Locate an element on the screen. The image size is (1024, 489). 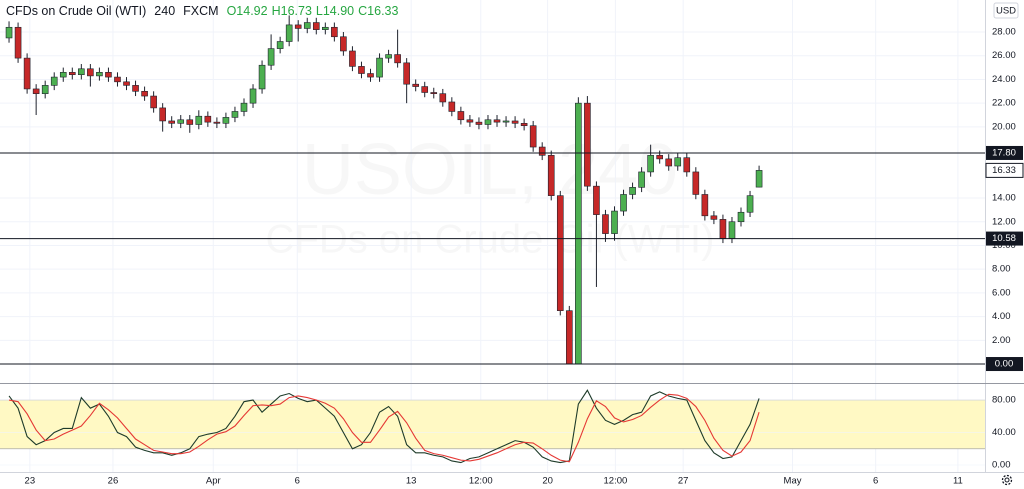
price-label: 17.80 is located at coordinates (1004, 152).